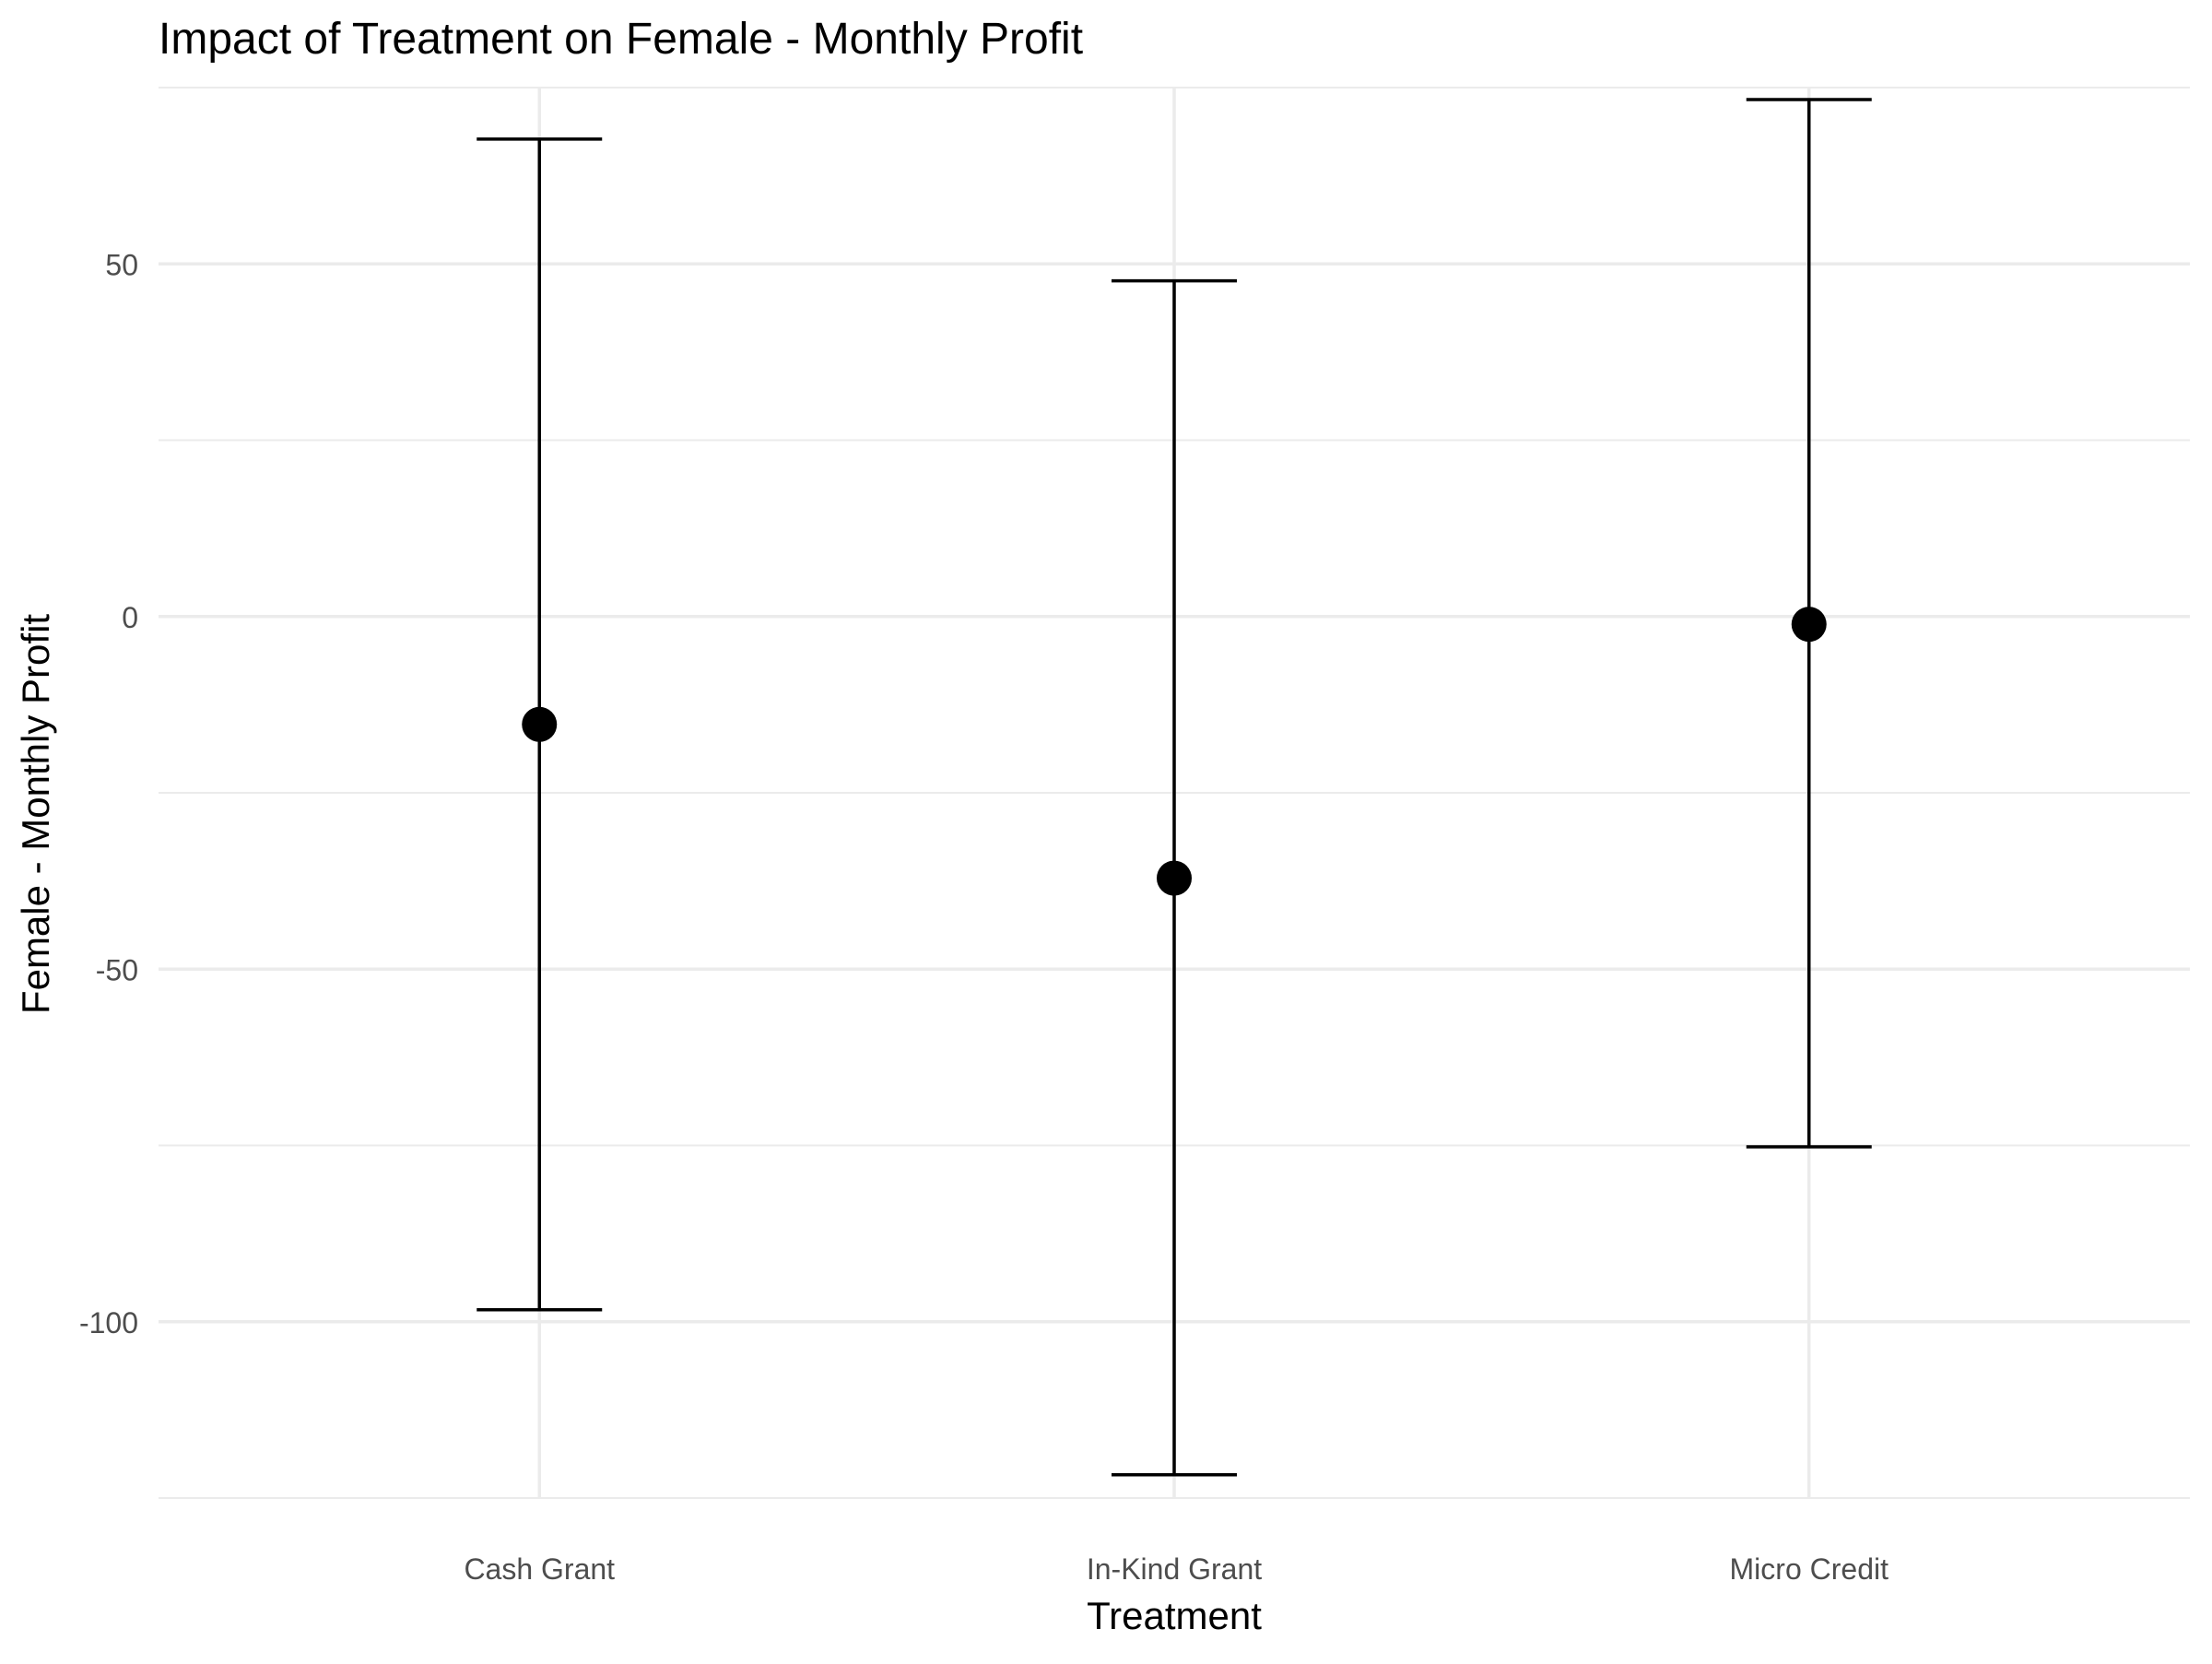  Describe the element at coordinates (108, 1322) in the screenshot. I see `y-tick-label: -100` at that location.